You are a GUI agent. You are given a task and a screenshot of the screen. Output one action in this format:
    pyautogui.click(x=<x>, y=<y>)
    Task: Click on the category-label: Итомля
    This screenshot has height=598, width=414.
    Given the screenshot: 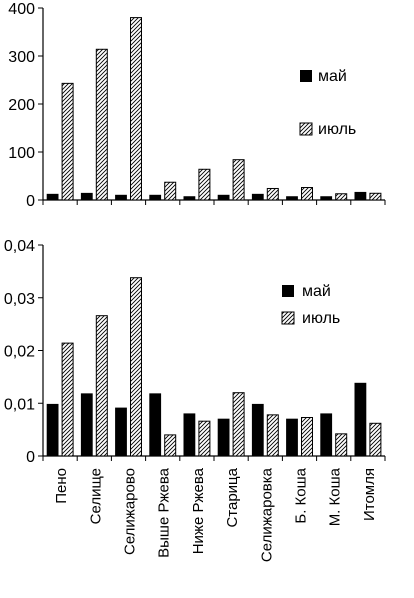 What is the action you would take?
    pyautogui.click(x=369, y=494)
    